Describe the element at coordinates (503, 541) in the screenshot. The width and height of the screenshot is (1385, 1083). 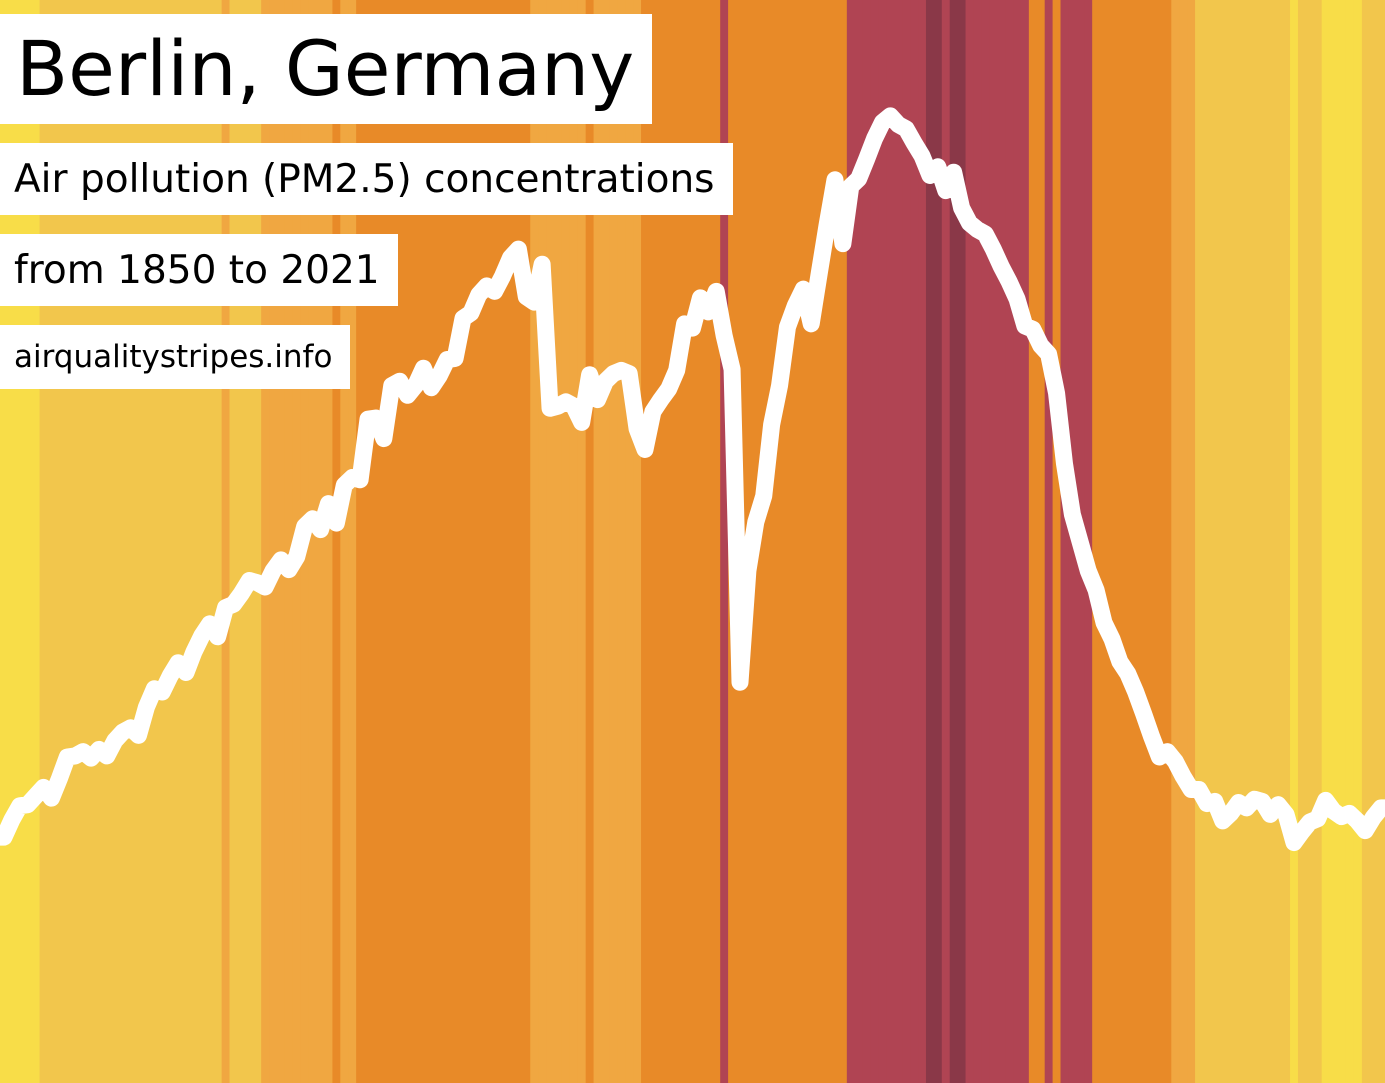
I see `year-stripe-1913` at that location.